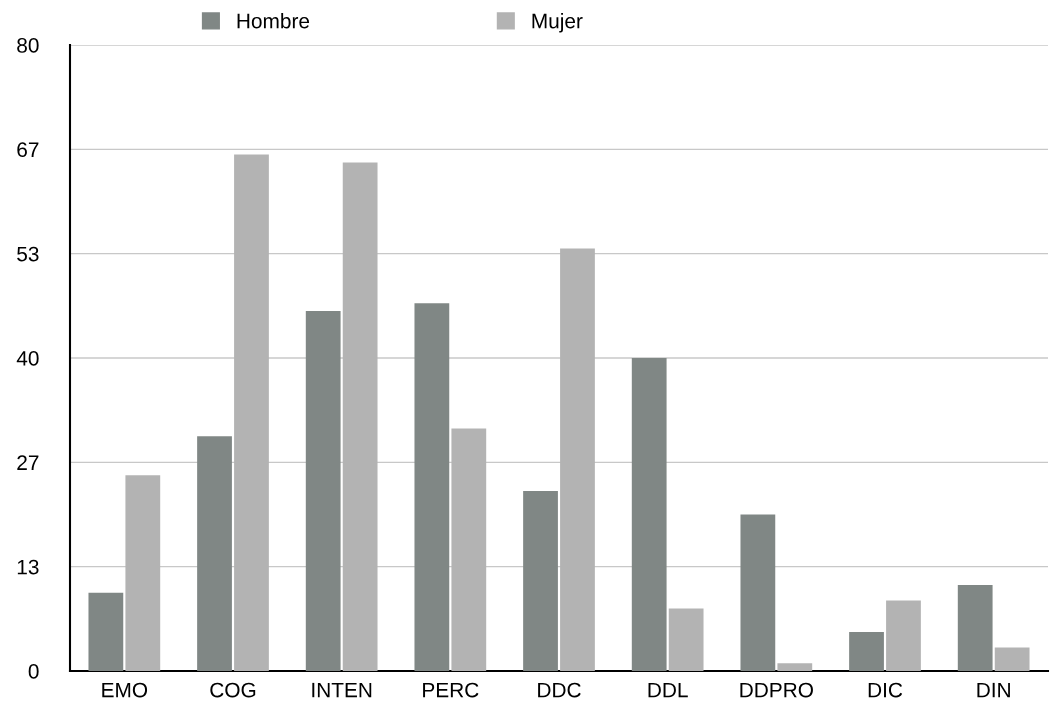  Describe the element at coordinates (273, 21) in the screenshot. I see `legend-label: Hombre` at that location.